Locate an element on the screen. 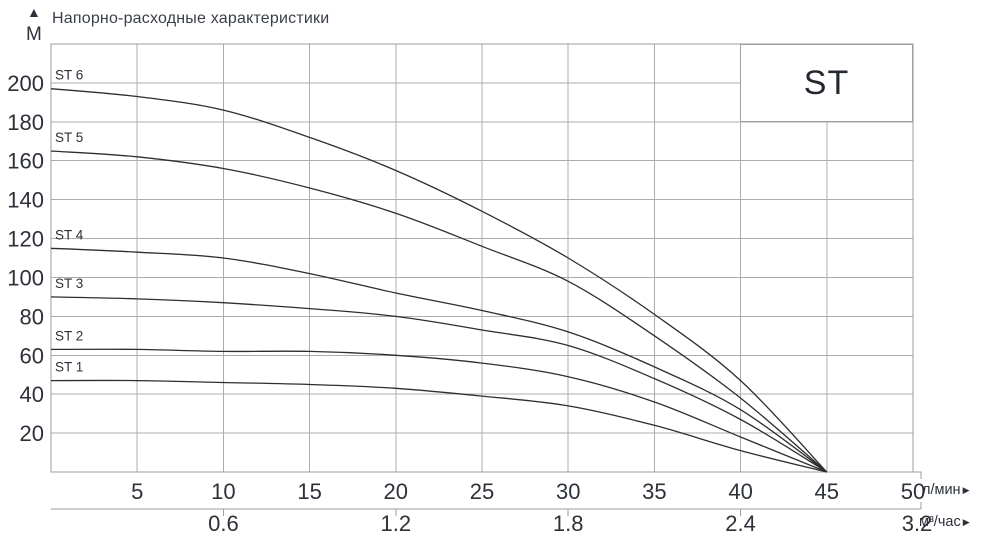 The image size is (983, 552). x-tick-label-5: 5 is located at coordinates (137, 491).